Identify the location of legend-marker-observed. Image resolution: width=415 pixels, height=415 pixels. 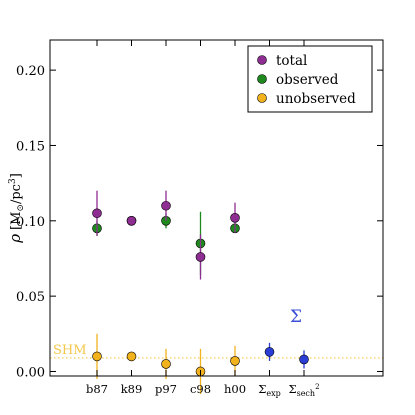
(262, 79).